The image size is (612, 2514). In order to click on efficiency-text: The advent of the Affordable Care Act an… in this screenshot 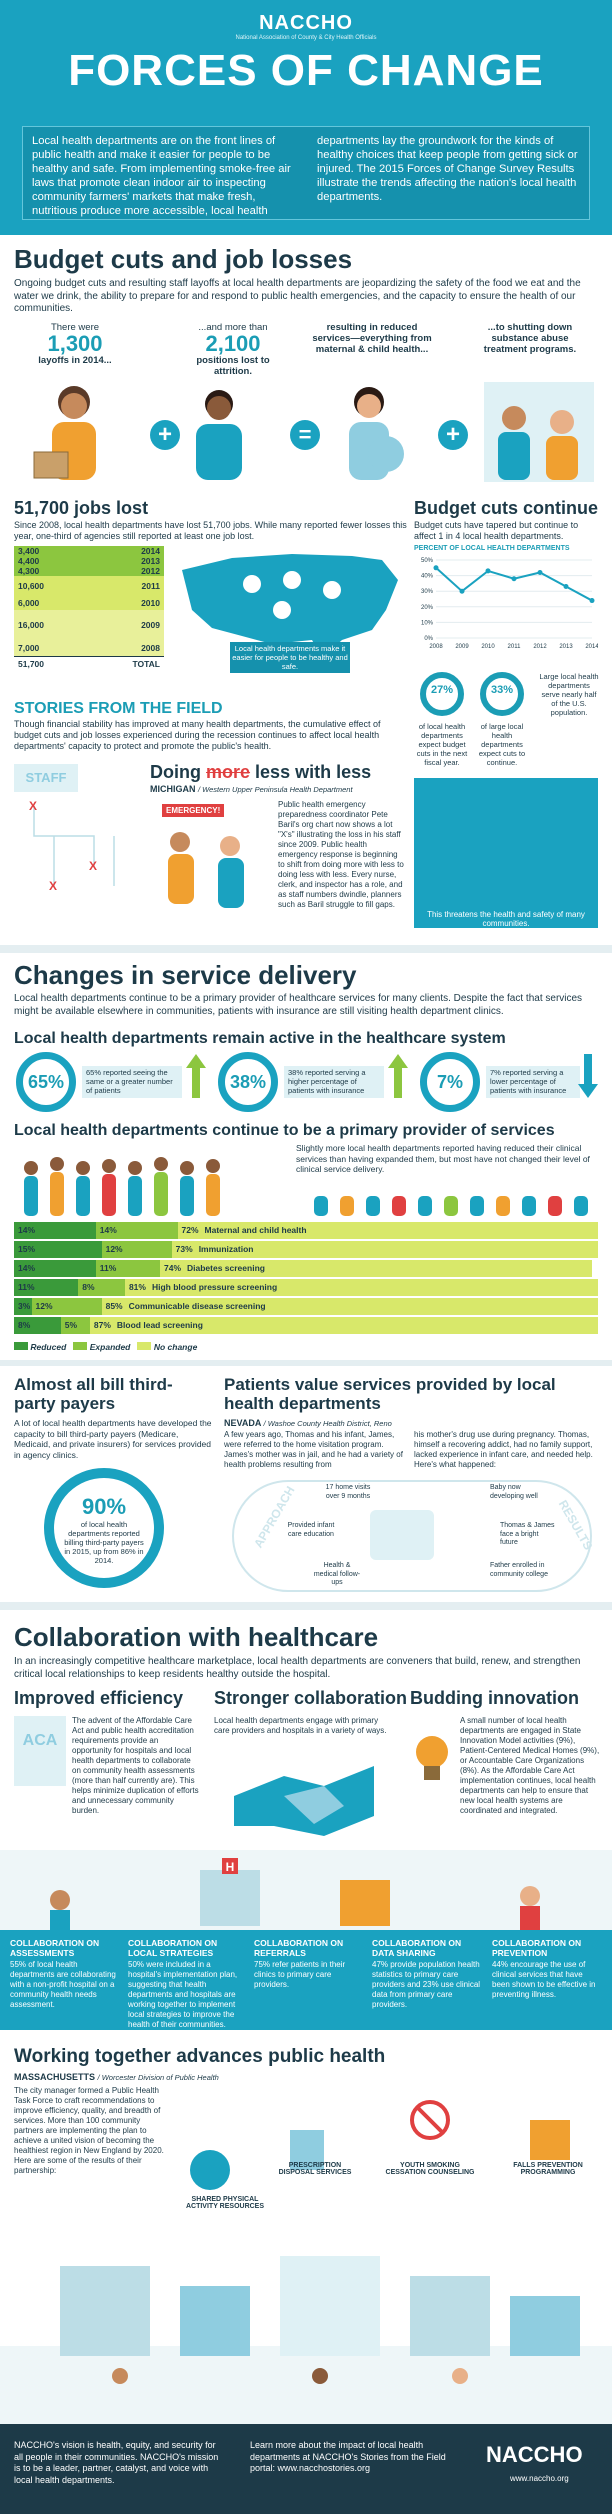, I will do `click(135, 1765)`.